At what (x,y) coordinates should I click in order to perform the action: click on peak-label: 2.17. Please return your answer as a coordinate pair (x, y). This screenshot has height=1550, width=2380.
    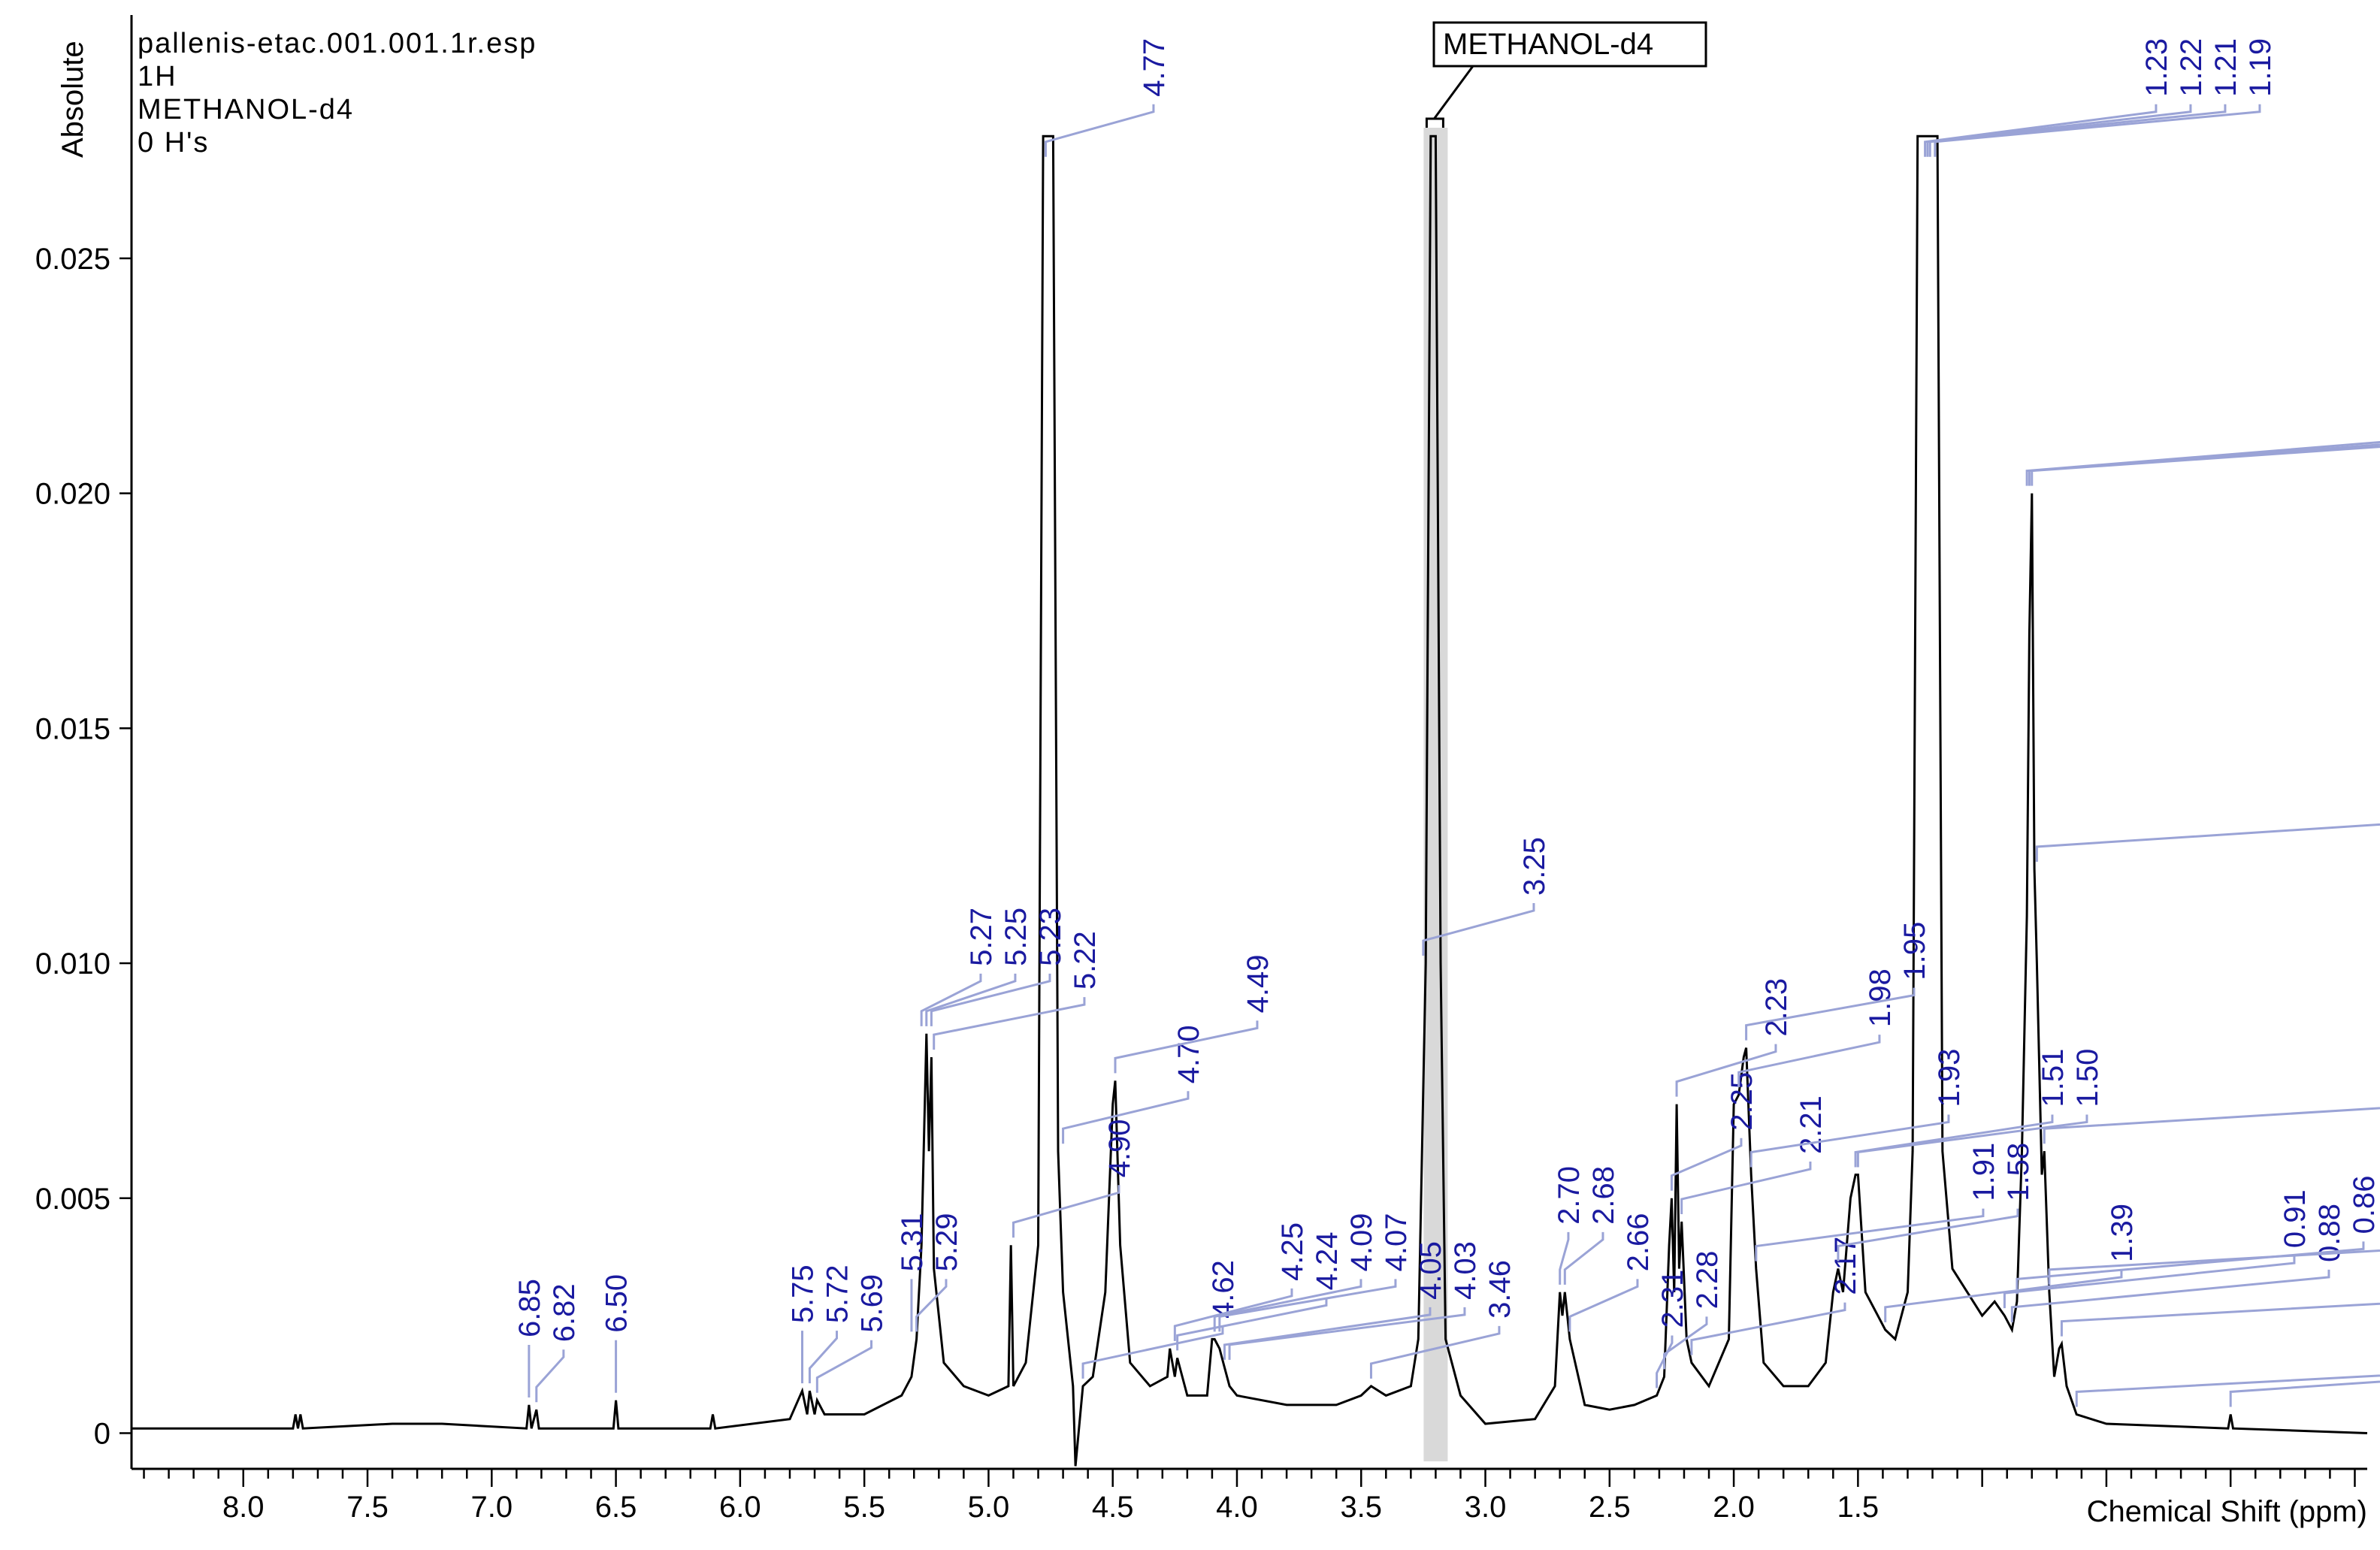
    Looking at the image, I should click on (1845, 1266).